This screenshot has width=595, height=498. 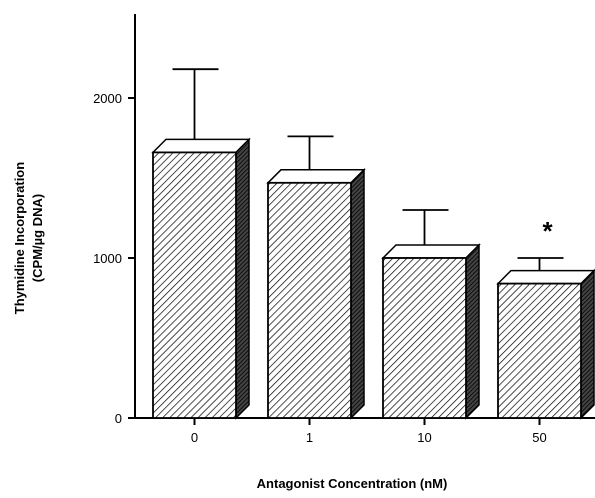 I want to click on x-tick-label: 50, so click(x=539, y=437).